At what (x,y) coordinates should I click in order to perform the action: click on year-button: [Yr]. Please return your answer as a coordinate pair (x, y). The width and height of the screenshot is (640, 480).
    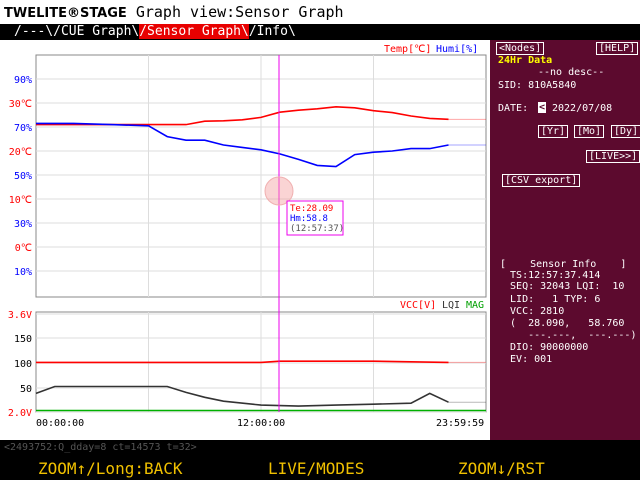
    Looking at the image, I should click on (553, 131).